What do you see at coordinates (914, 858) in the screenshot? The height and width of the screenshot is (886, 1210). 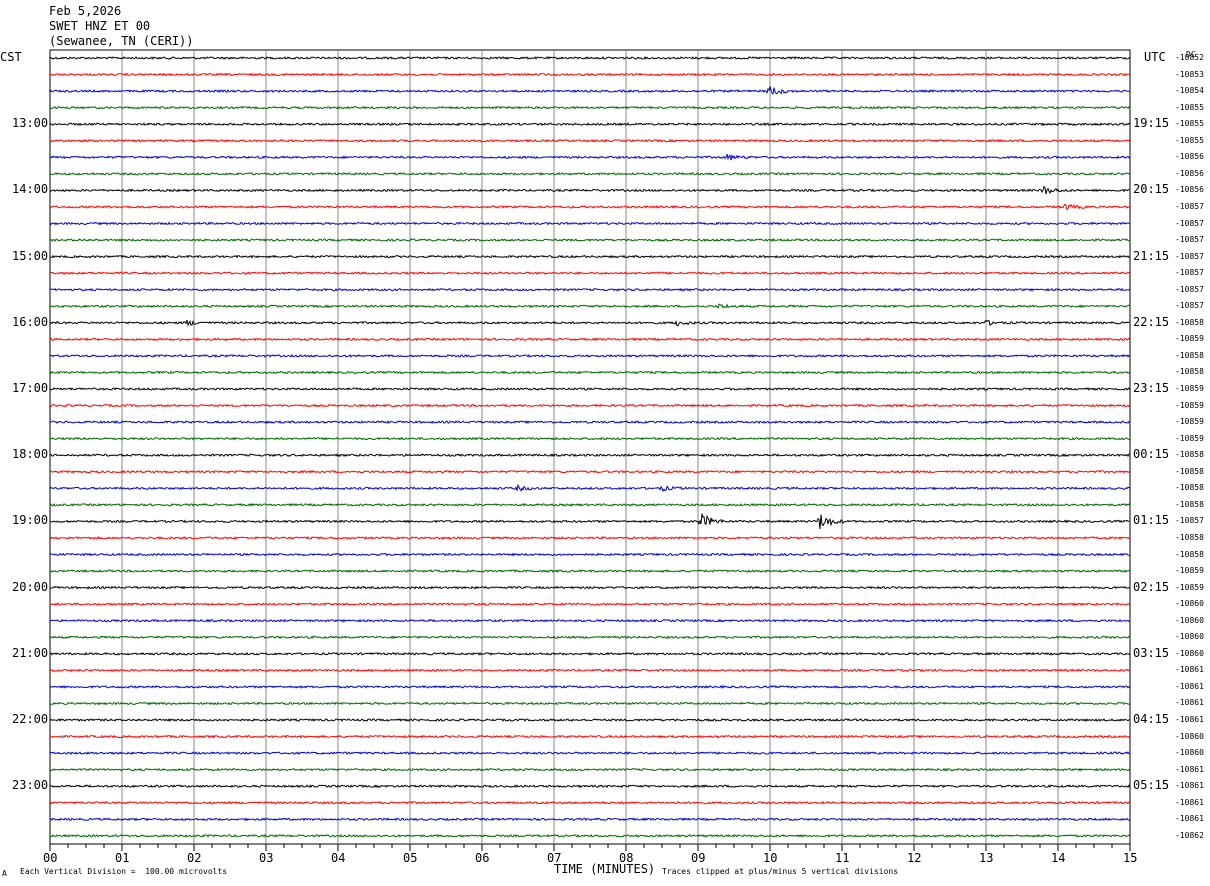 I see `x-tick-label: 12` at bounding box center [914, 858].